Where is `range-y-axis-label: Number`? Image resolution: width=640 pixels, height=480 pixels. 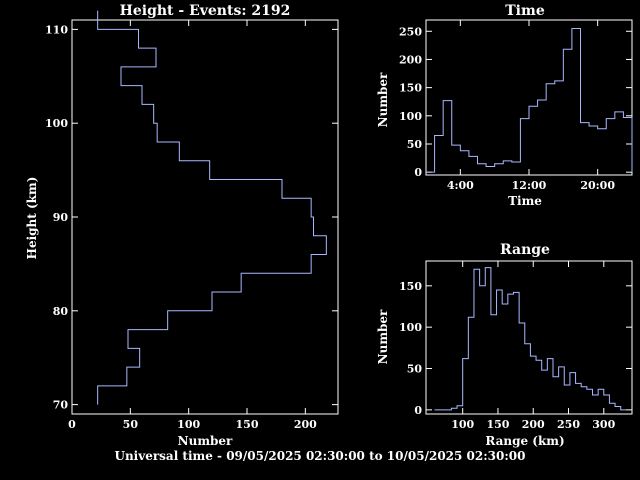 range-y-axis-label: Number is located at coordinates (383, 336).